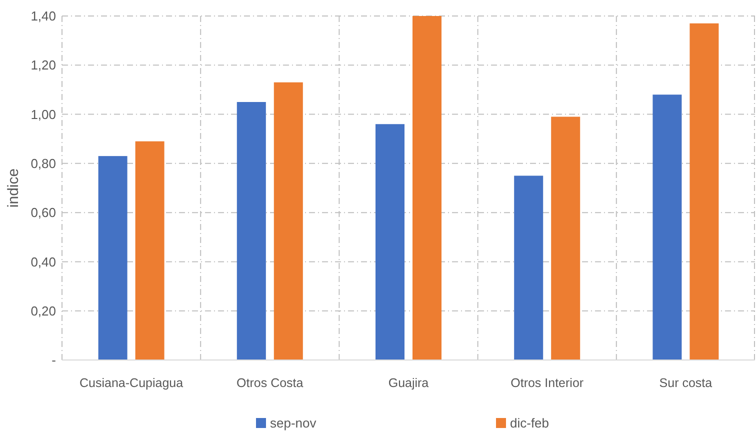 The height and width of the screenshot is (434, 756). I want to click on y-axis-title: indice, so click(13, 188).